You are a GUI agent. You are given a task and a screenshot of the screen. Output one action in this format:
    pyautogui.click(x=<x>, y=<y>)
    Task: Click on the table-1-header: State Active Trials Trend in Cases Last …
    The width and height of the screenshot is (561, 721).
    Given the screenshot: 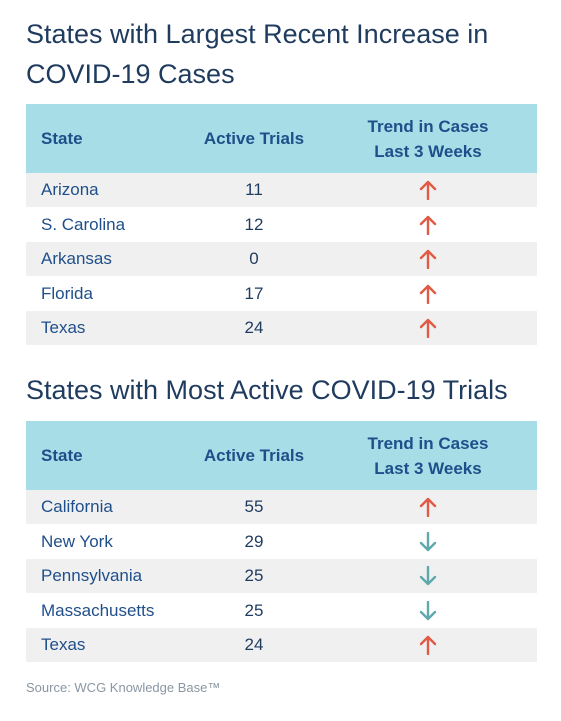 What is the action you would take?
    pyautogui.click(x=281, y=138)
    